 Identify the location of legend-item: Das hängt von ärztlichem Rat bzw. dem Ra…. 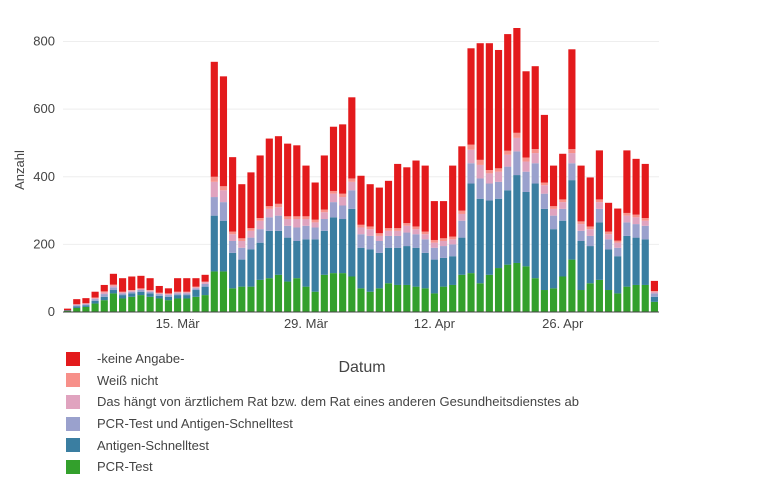
(322, 402).